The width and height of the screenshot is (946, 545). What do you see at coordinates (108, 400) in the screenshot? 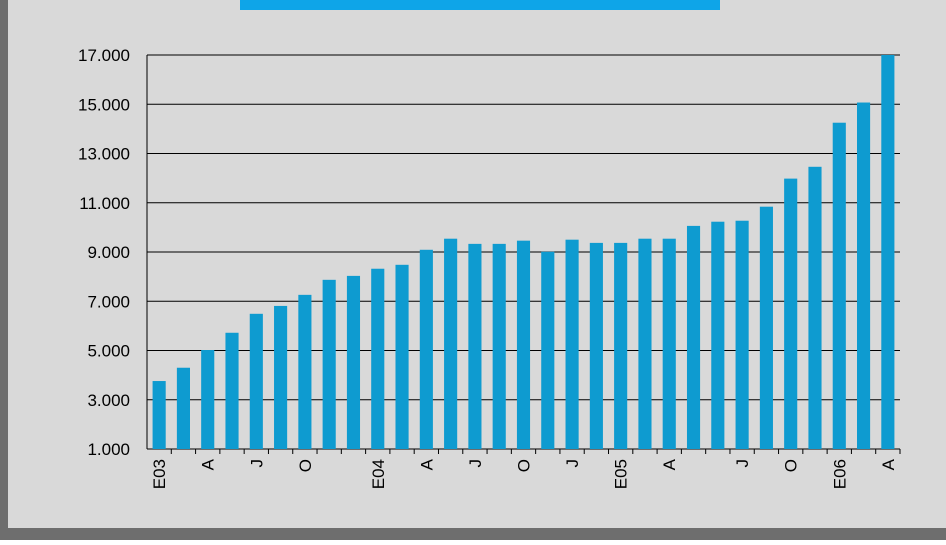
I see `y-tick-label: 3.000` at bounding box center [108, 400].